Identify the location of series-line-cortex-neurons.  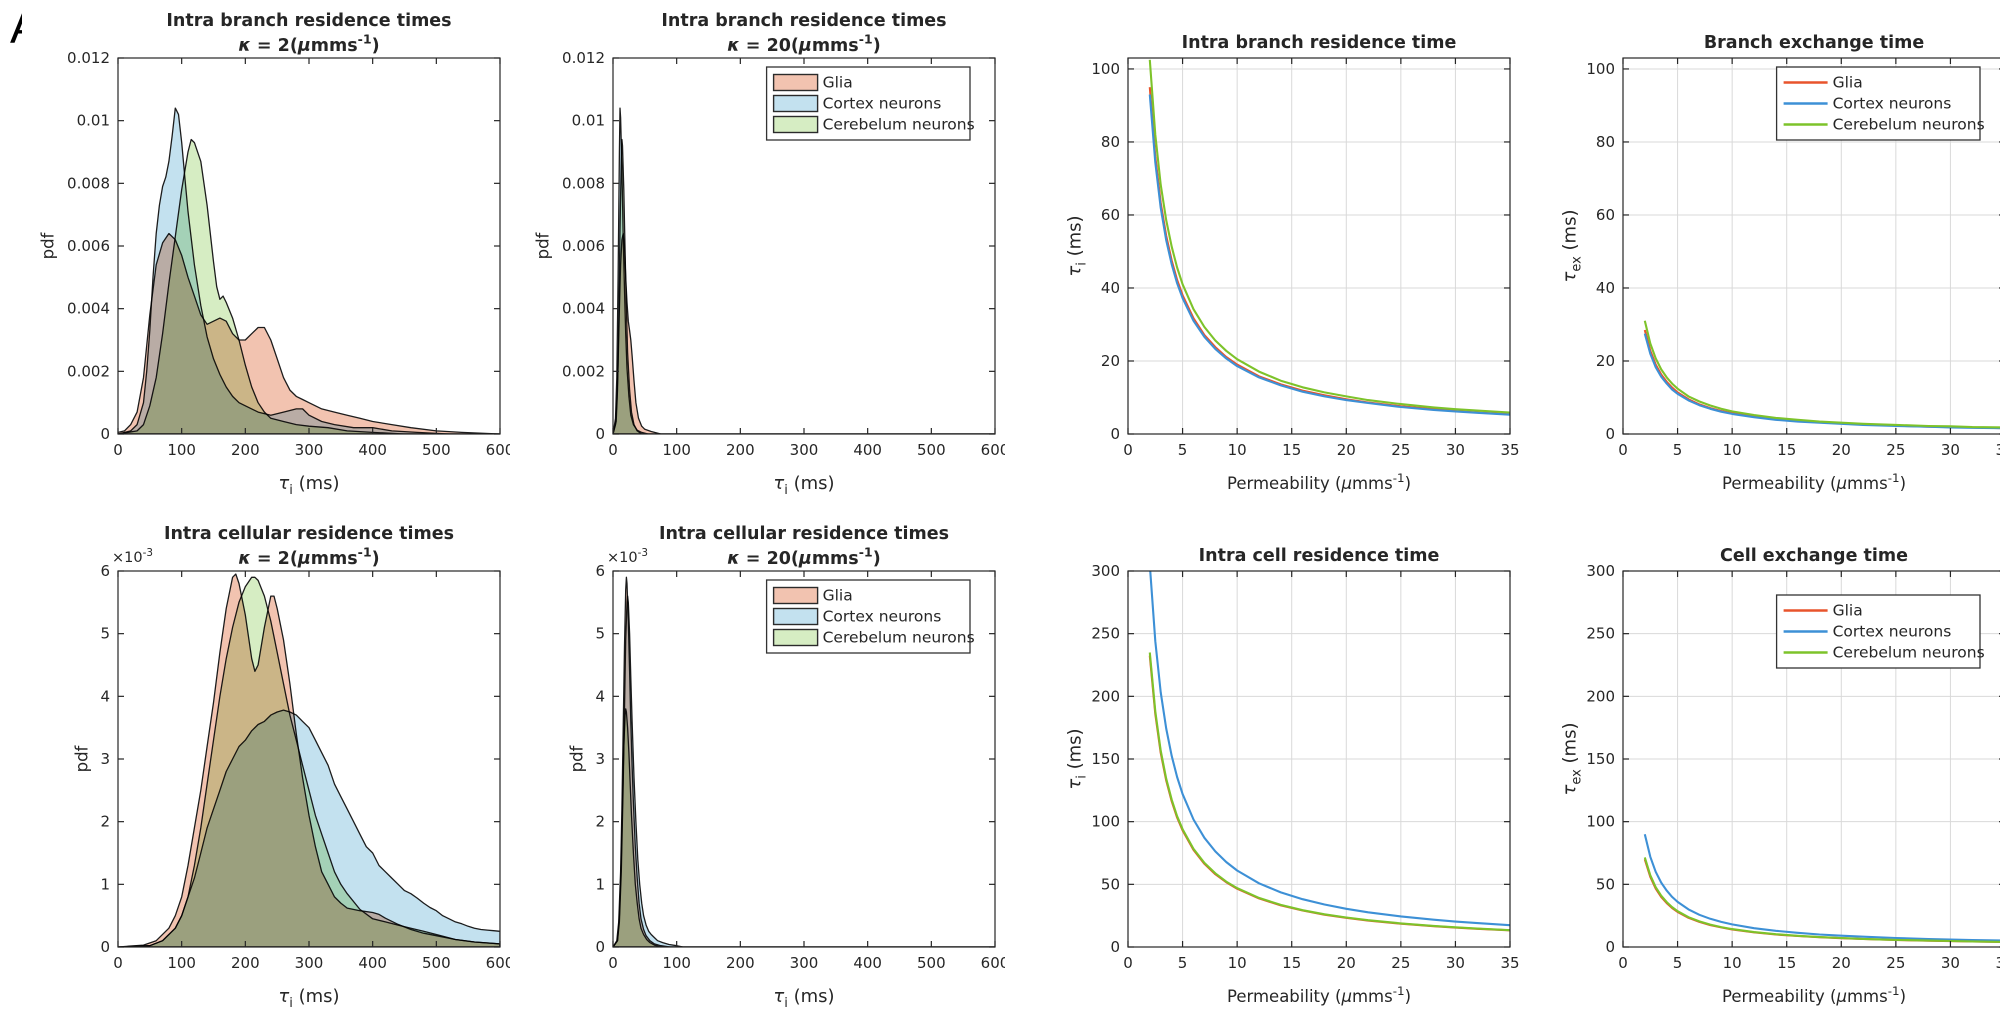
(1329, 255).